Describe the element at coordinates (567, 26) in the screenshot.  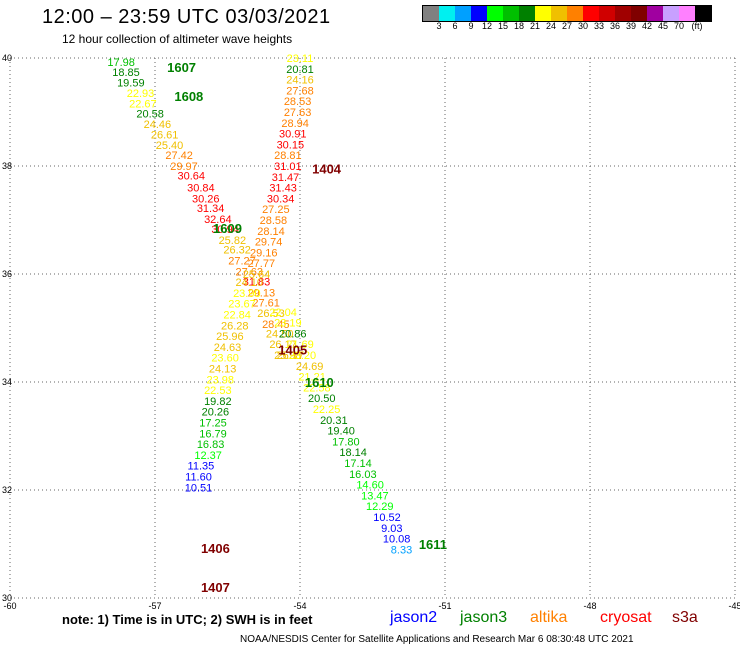
I see `legend-label: 27` at that location.